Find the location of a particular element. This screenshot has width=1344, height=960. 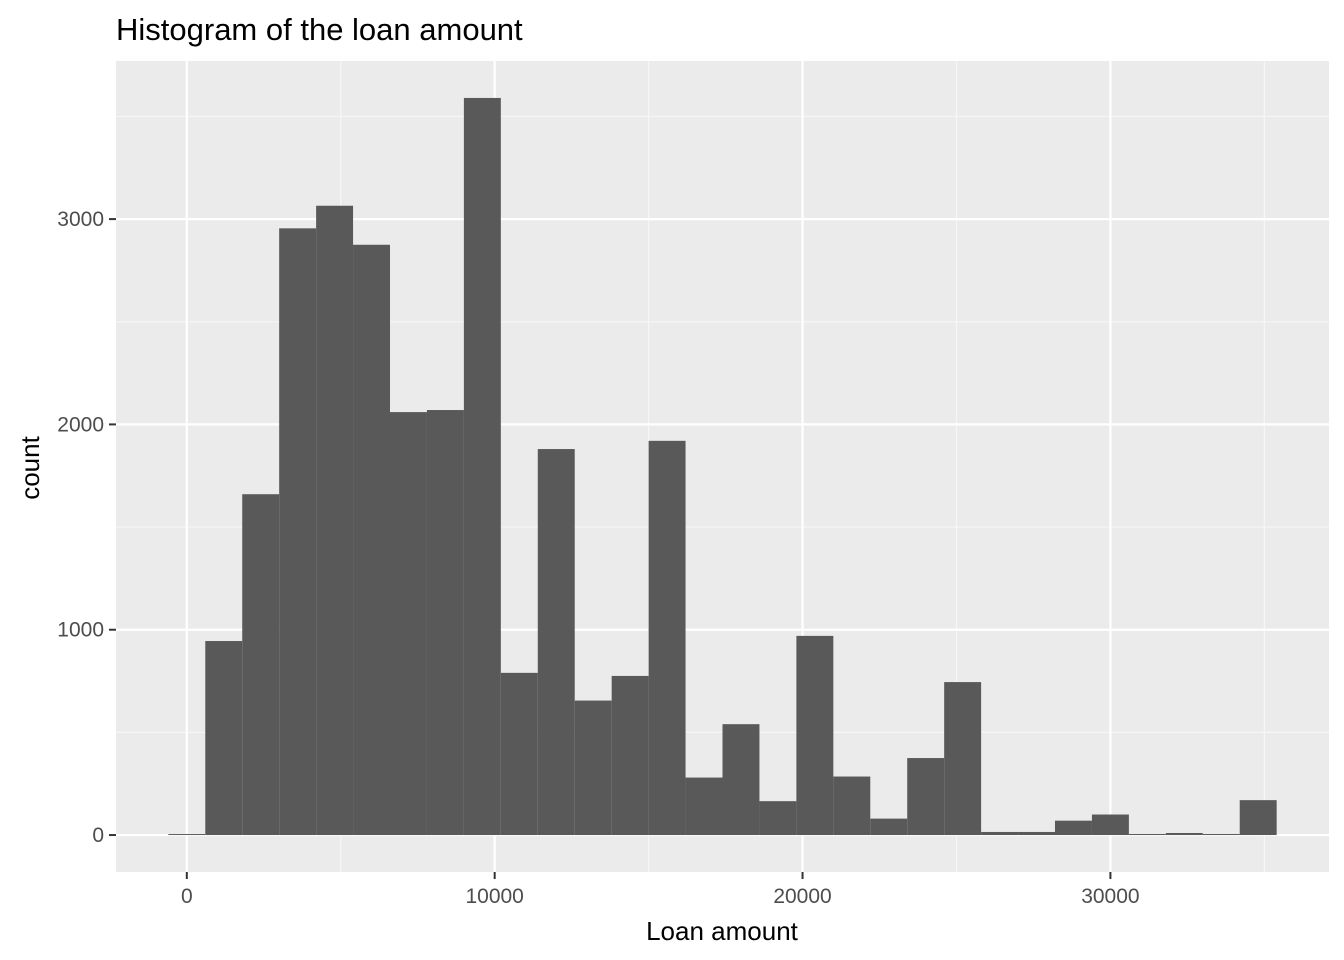

y-tick-label: 1000 is located at coordinates (80, 630).